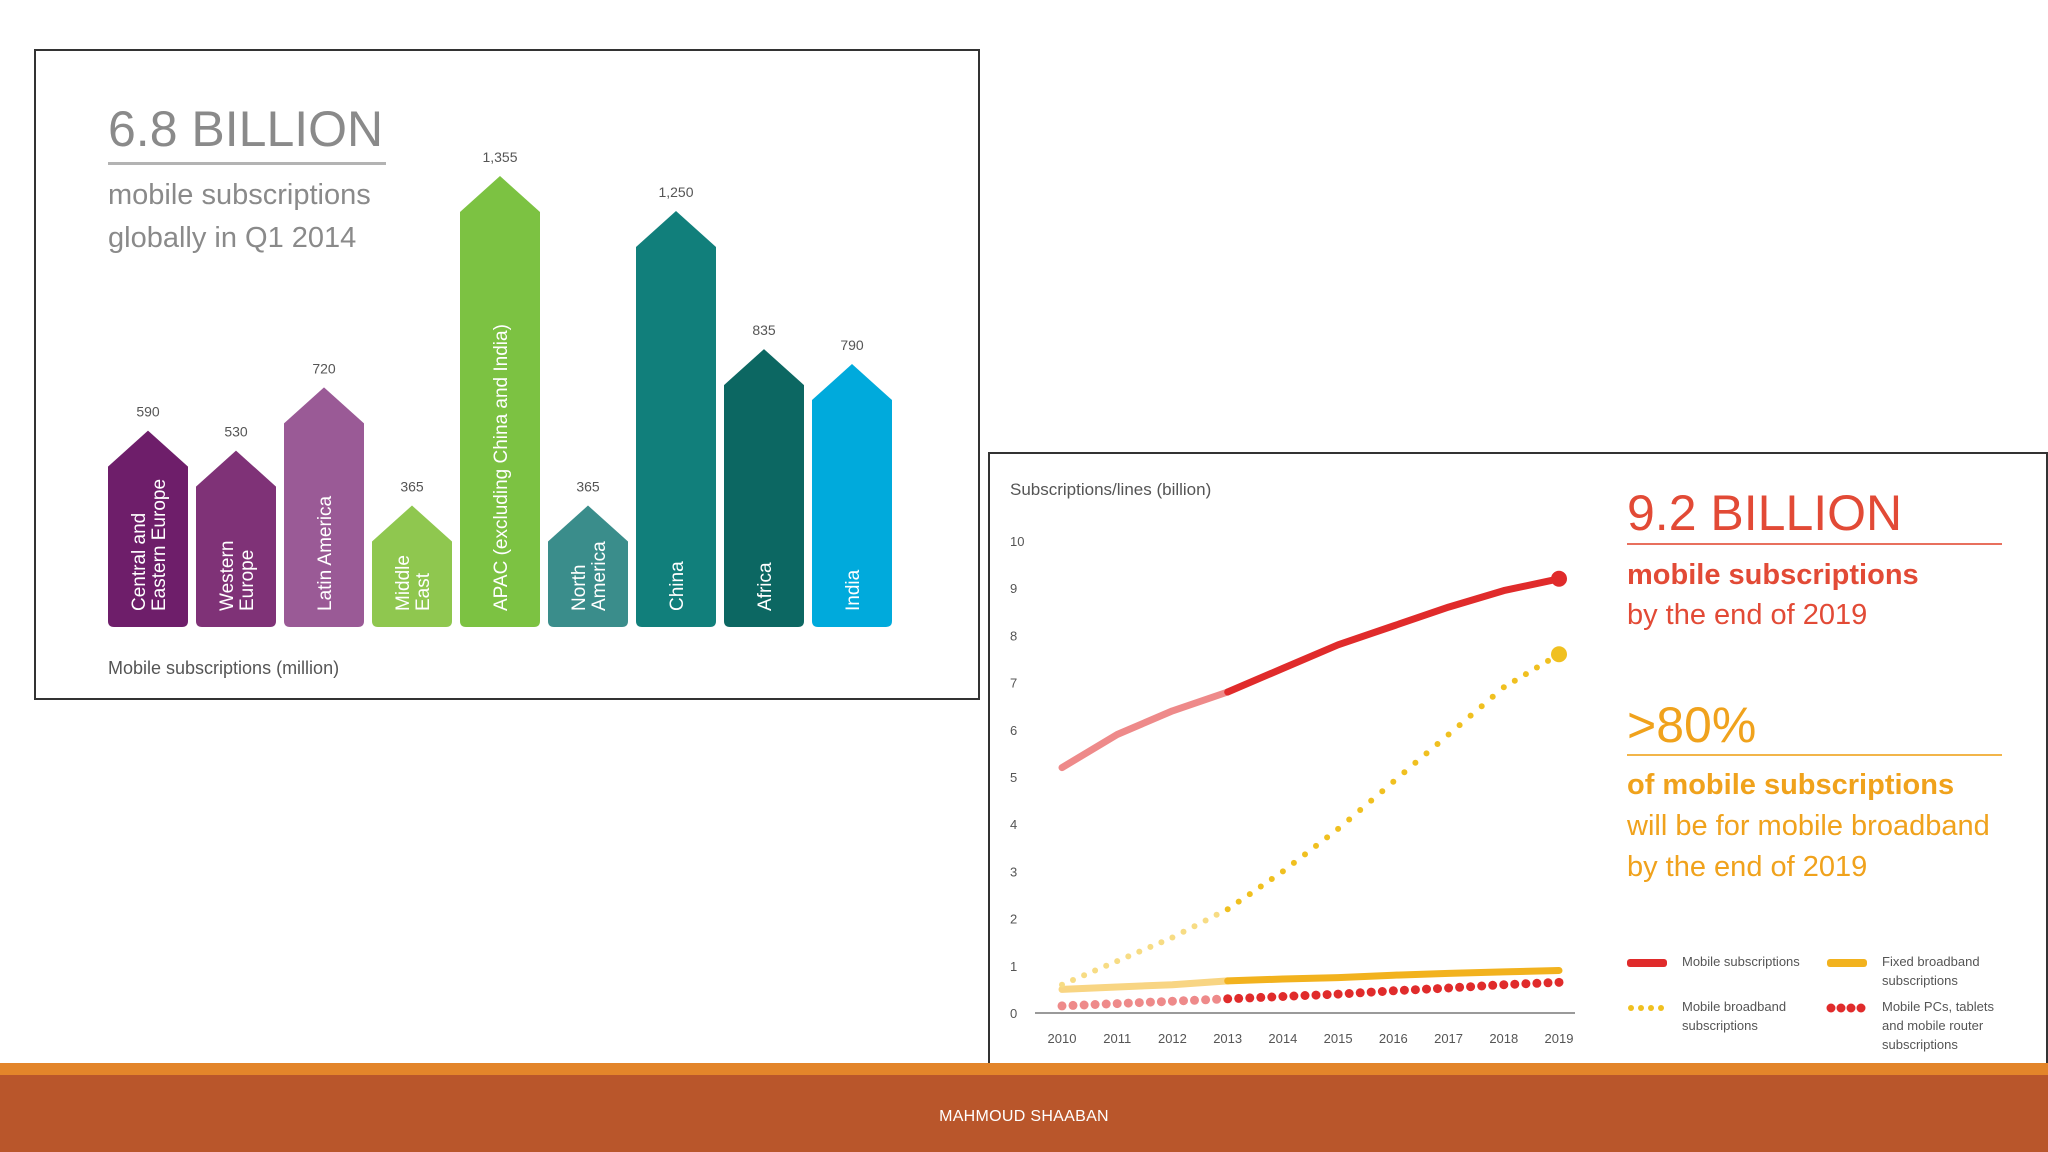  I want to click on bar-category-label: India, so click(853, 590).